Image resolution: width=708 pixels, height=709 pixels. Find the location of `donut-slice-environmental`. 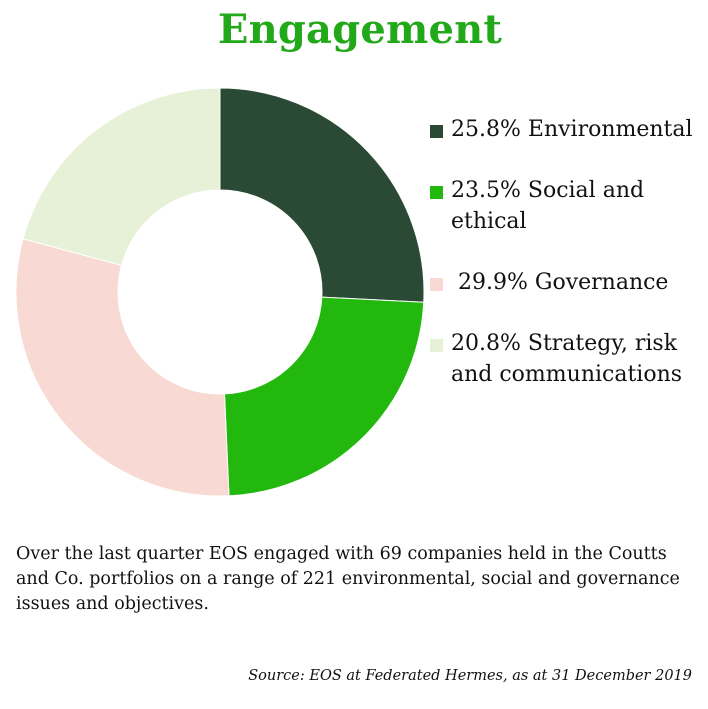

donut-slice-environmental is located at coordinates (322, 195).